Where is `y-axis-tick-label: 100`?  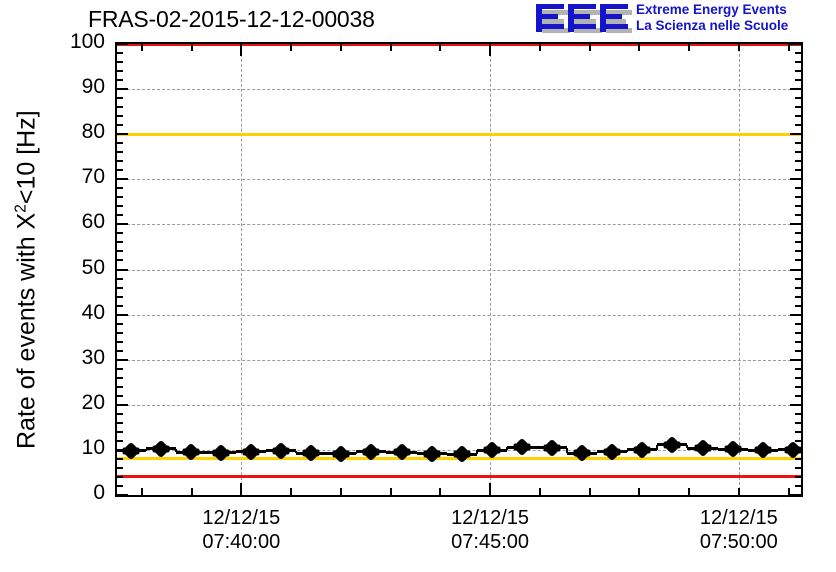
y-axis-tick-label: 100 is located at coordinates (87, 41).